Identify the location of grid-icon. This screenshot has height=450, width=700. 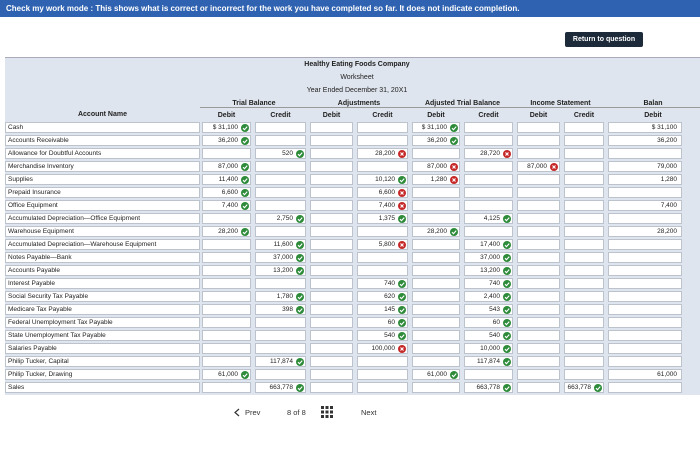
(327, 412).